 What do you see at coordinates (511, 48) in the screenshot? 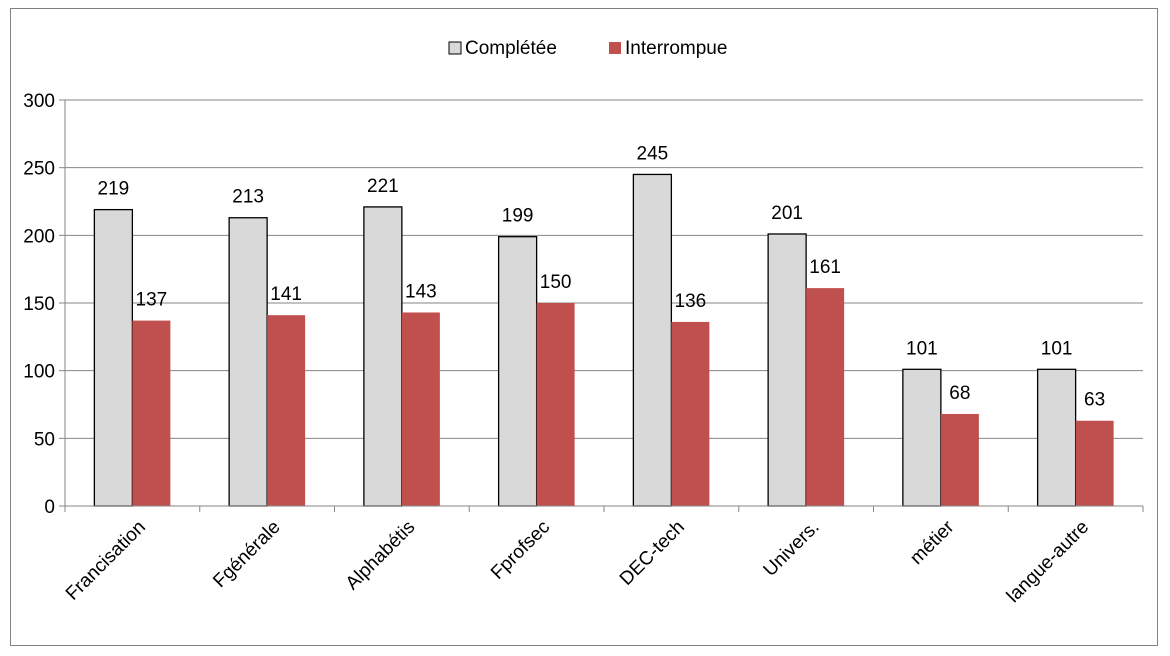
I see `legend-label-completee: Complétée` at bounding box center [511, 48].